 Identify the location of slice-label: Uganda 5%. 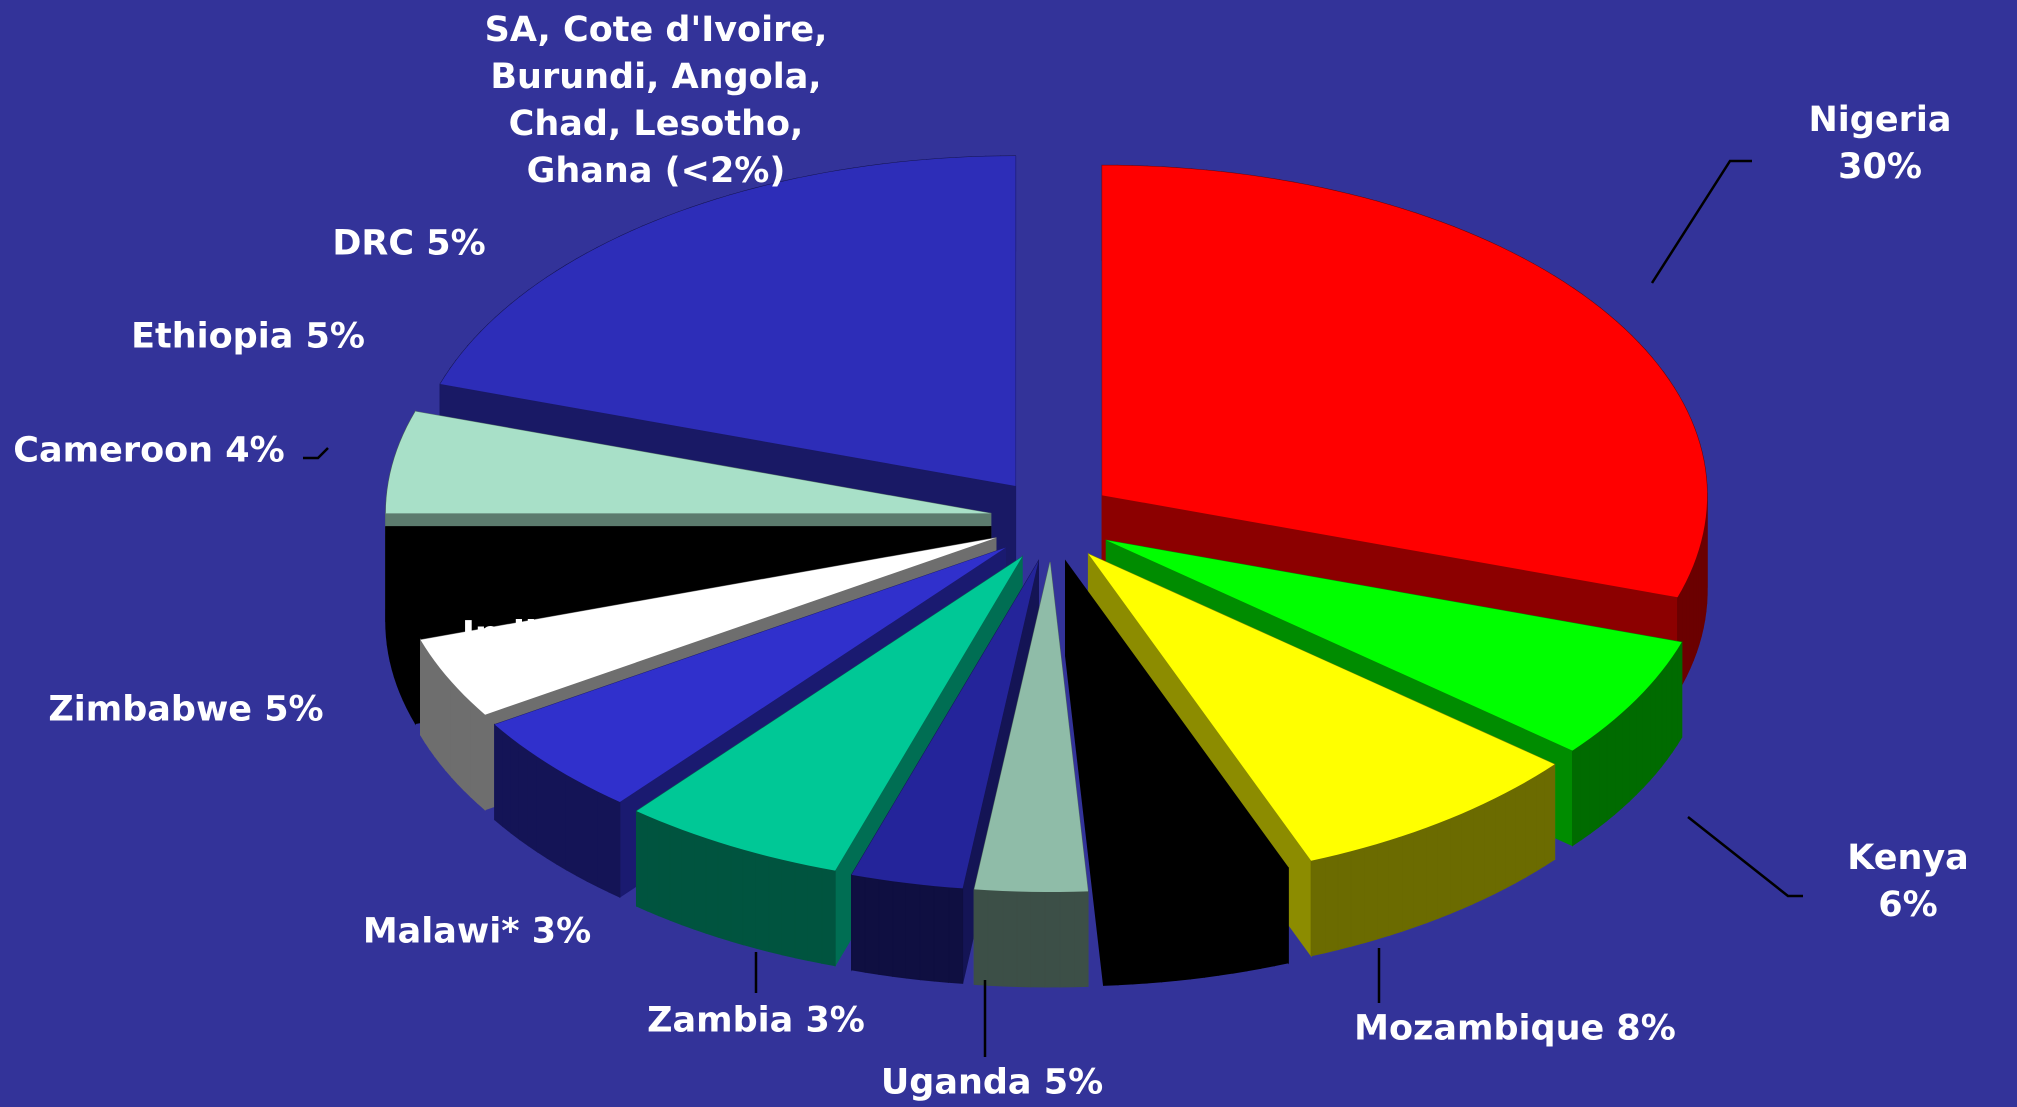
(992, 1083).